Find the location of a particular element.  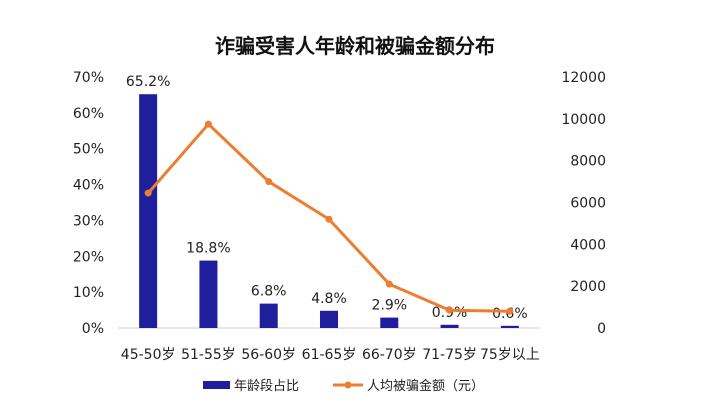

y-left-tick-label: 70% is located at coordinates (88, 78).